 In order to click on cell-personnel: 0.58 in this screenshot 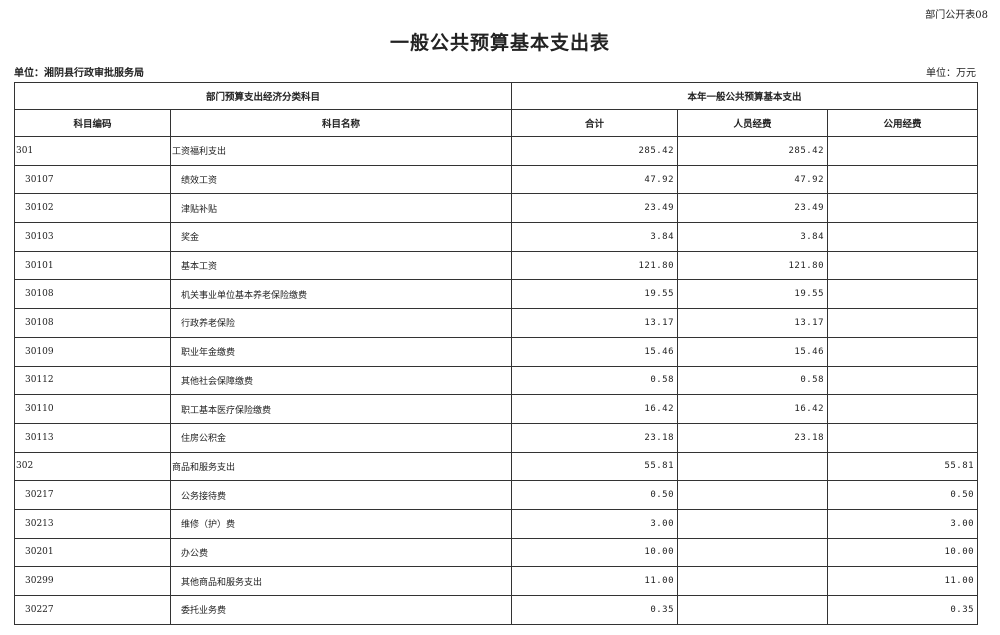, I will do `click(753, 380)`.